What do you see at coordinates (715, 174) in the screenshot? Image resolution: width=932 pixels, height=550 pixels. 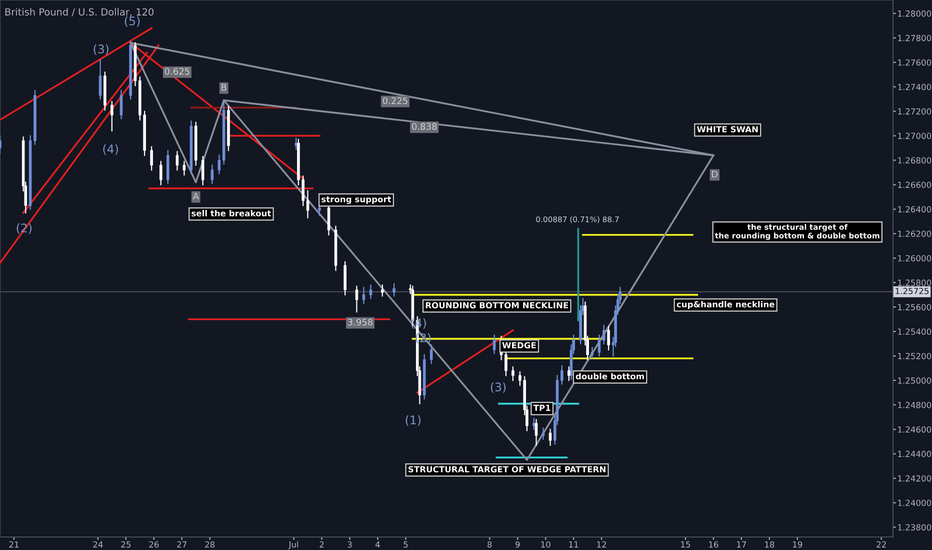 I see `annotation: D` at bounding box center [715, 174].